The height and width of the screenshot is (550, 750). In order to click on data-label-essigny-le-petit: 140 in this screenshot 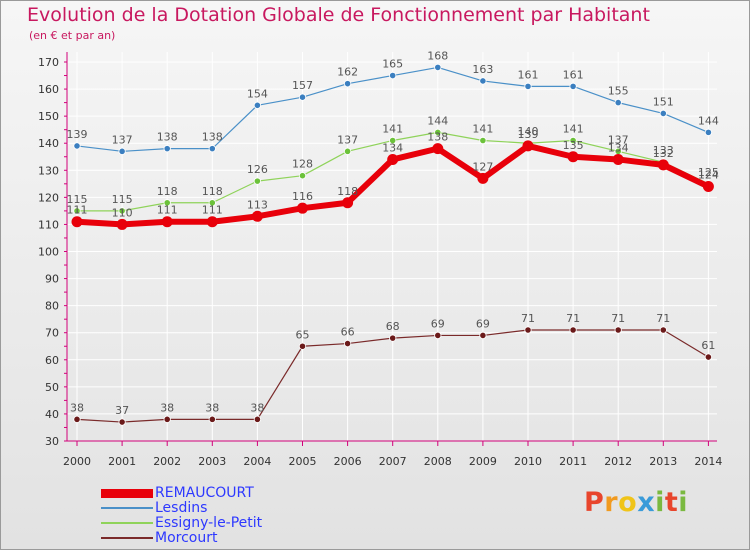, I will do `click(528, 131)`.